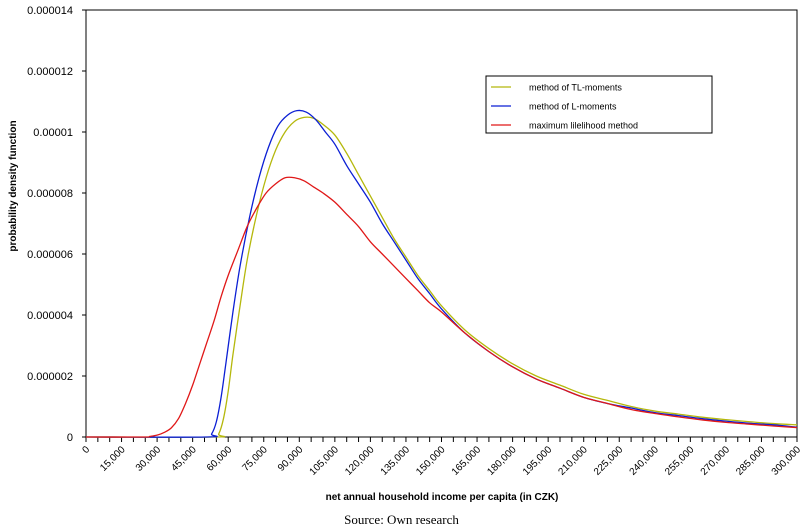 The height and width of the screenshot is (529, 803). I want to click on x-tick-label: 195,000, so click(538, 461).